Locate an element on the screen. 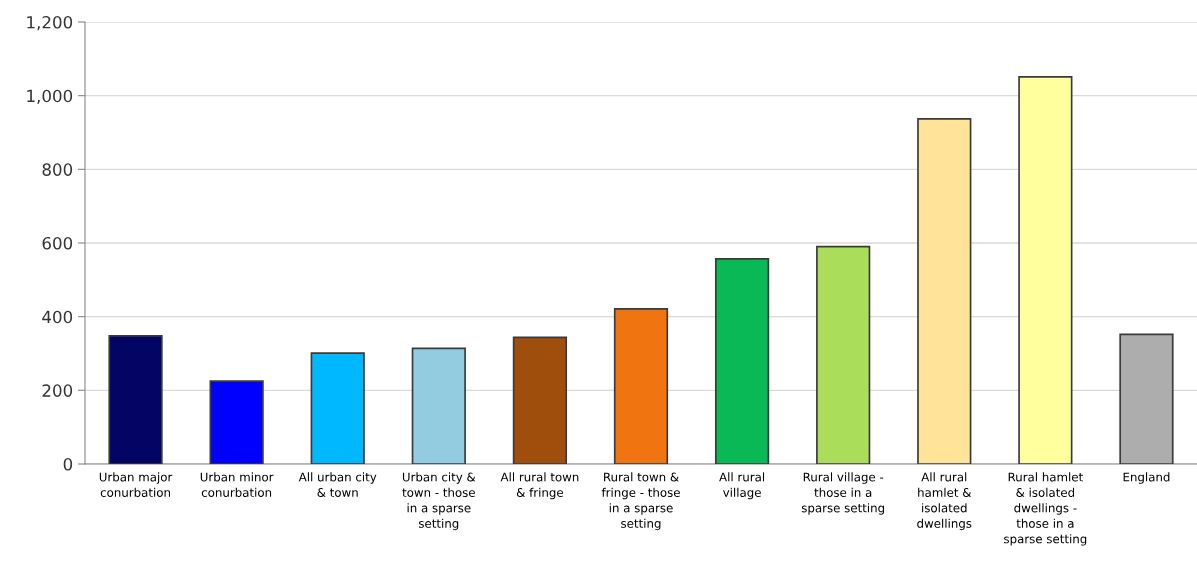  x-tick-label: All urban city & town is located at coordinates (337, 484).